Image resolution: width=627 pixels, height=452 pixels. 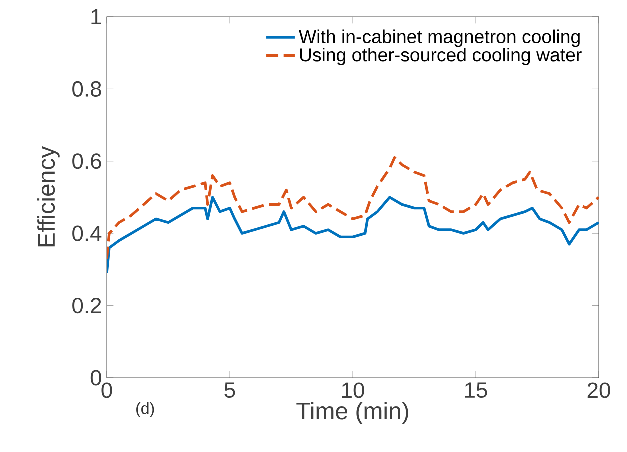 I want to click on y-tick-label: 0, so click(x=96, y=378).